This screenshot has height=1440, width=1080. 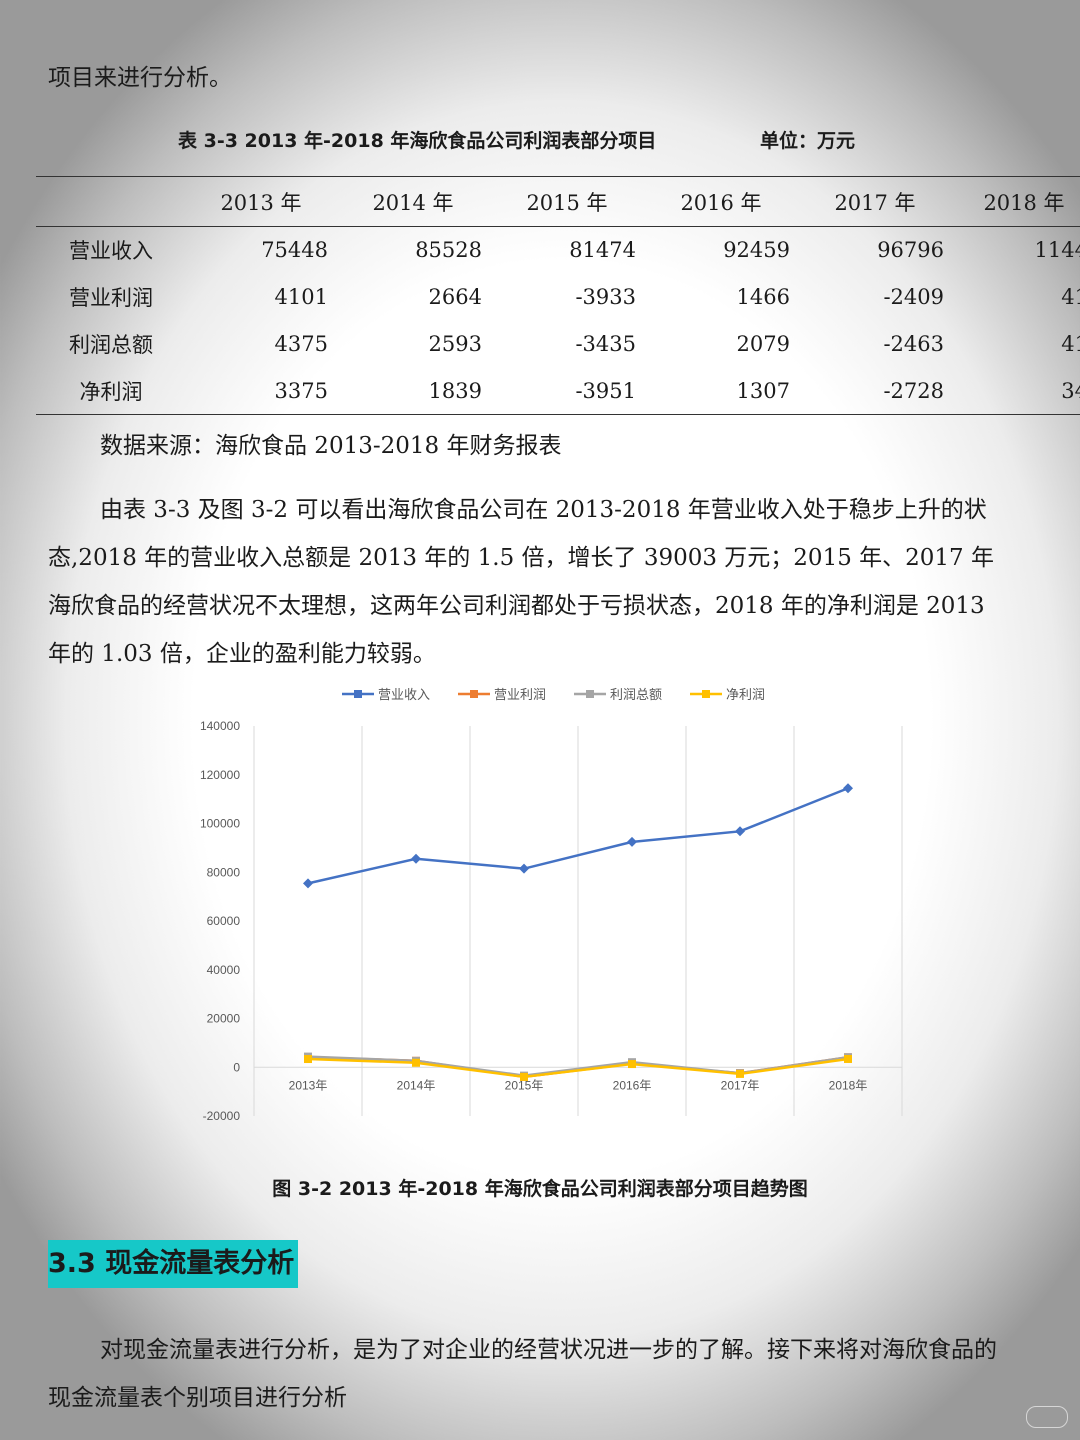 What do you see at coordinates (220, 726) in the screenshot?
I see `y-tick-label: 140000` at bounding box center [220, 726].